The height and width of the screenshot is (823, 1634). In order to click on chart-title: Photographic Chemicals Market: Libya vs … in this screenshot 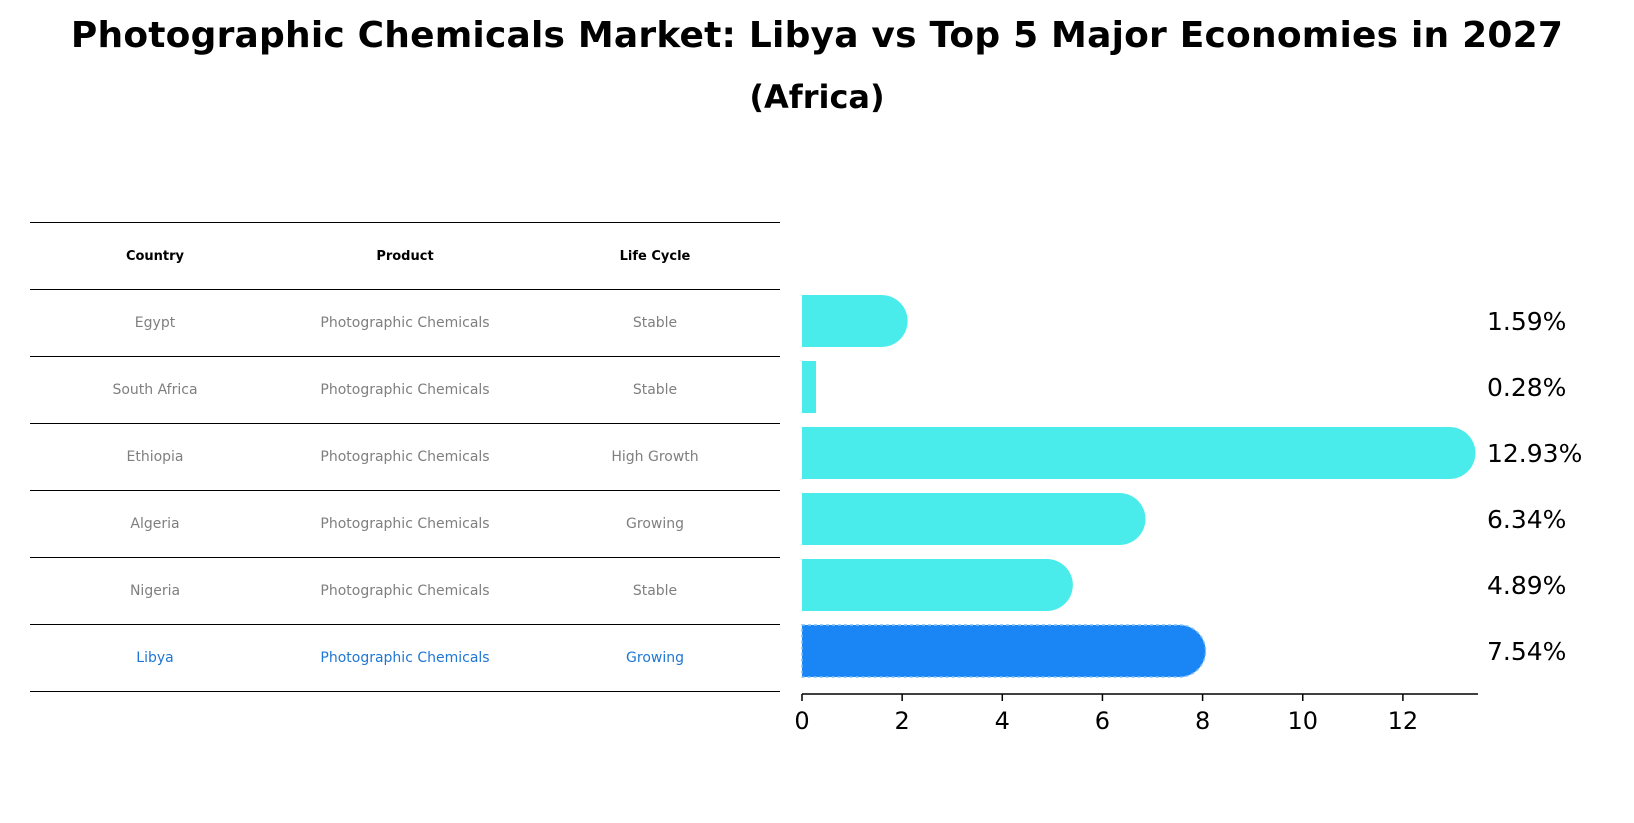, I will do `click(817, 35)`.